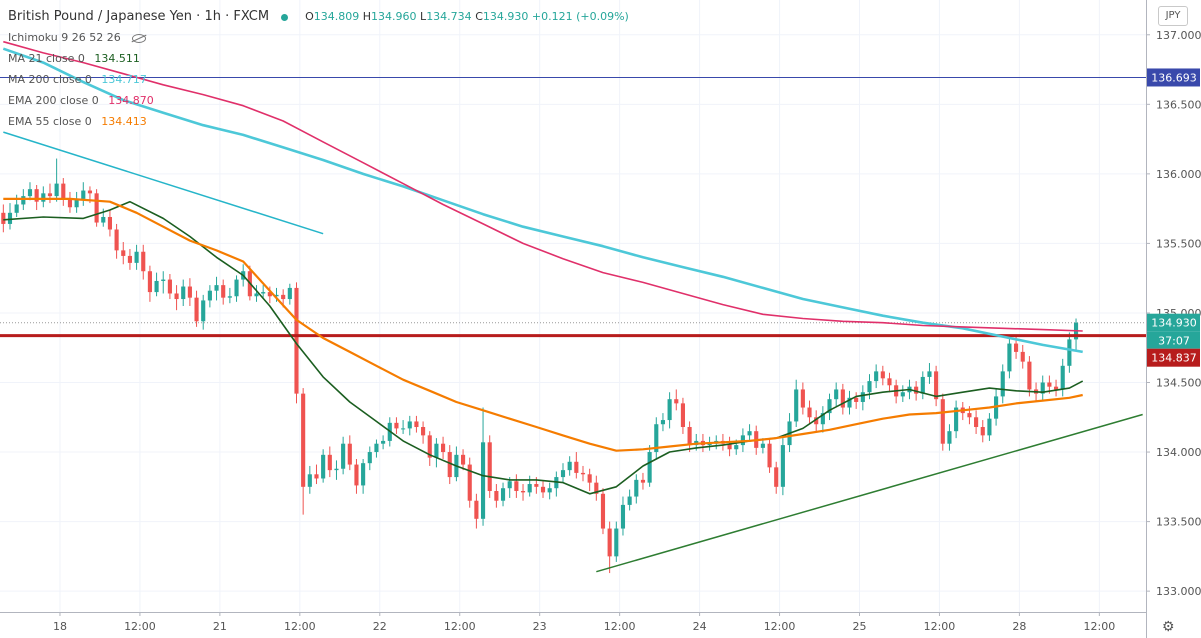 The height and width of the screenshot is (638, 1201). Describe the element at coordinates (1178, 591) in the screenshot. I see `y-tick-label: 133.000` at that location.